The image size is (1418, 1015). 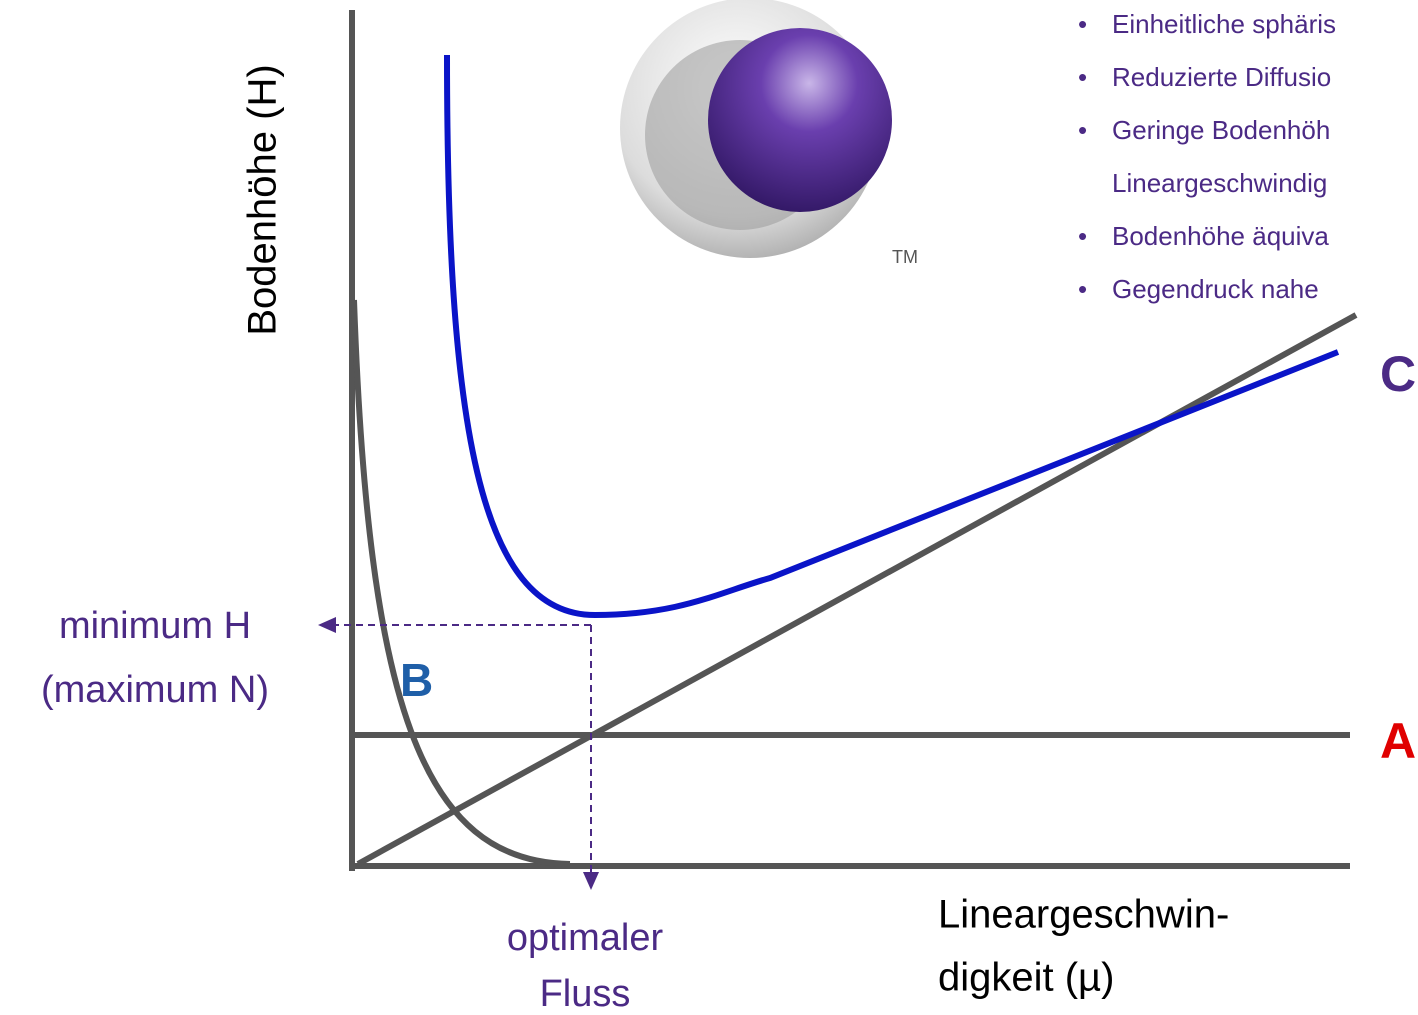 What do you see at coordinates (585, 938) in the screenshot?
I see `annotation: optimaler` at bounding box center [585, 938].